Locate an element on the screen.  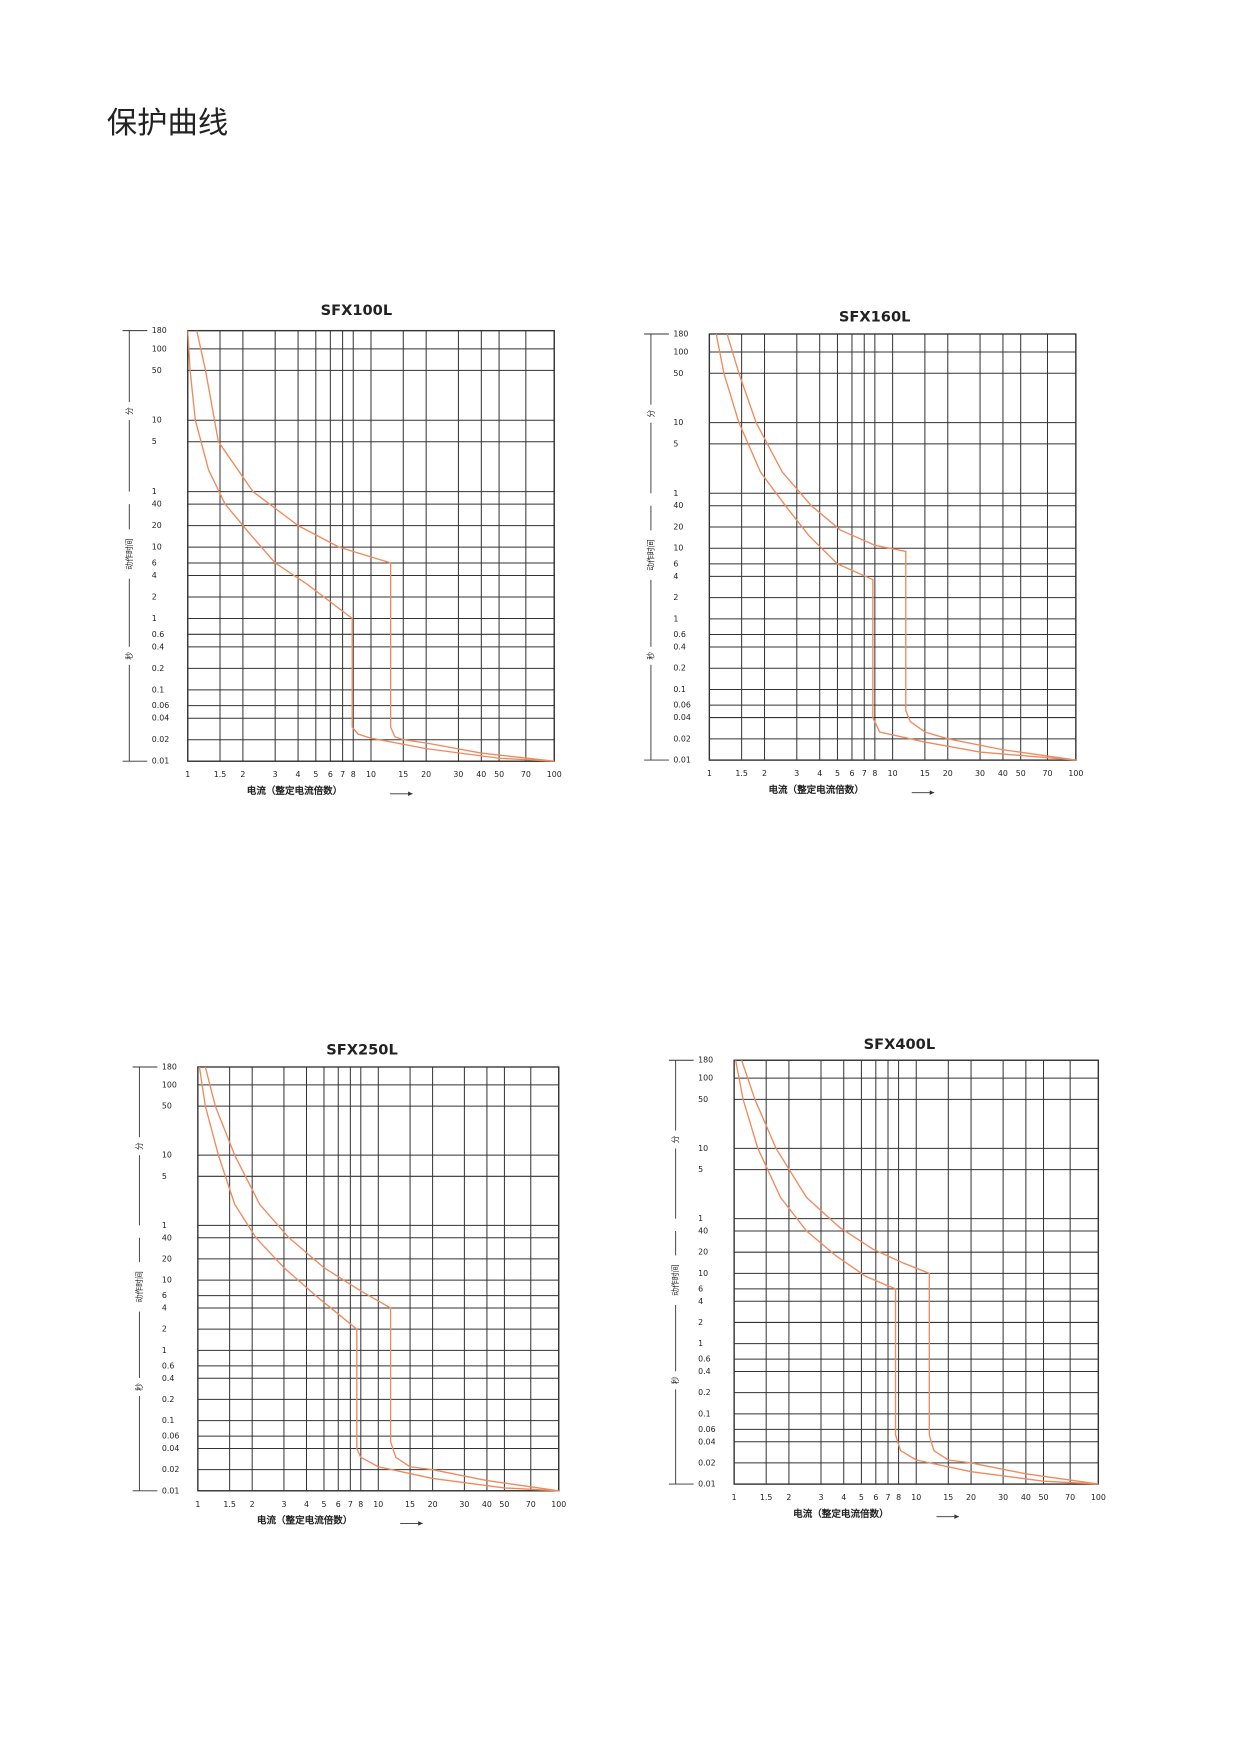
x-tick-label: 5 is located at coordinates (315, 774).